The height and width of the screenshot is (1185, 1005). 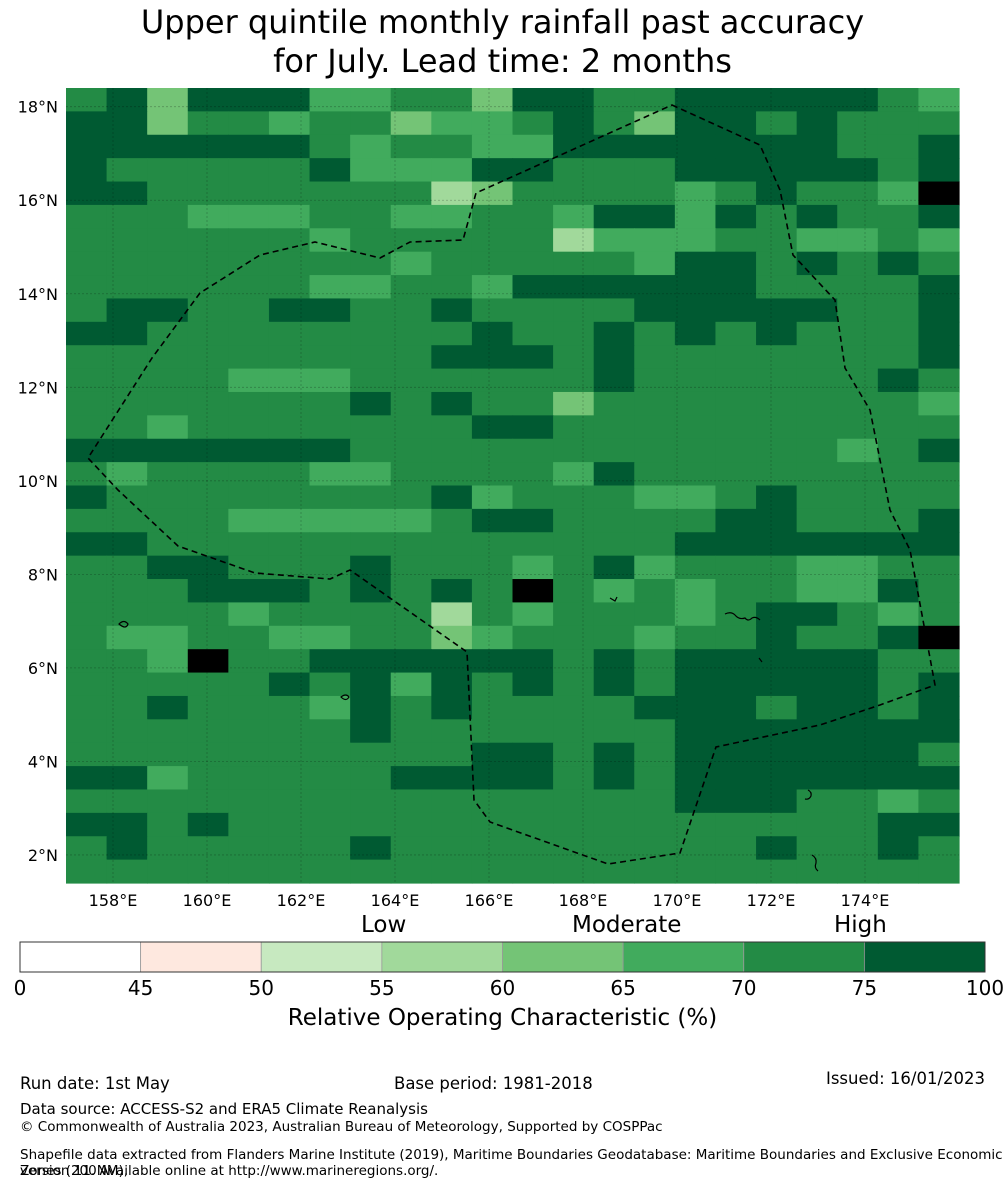 I want to click on island-outline, so click(x=123, y=624).